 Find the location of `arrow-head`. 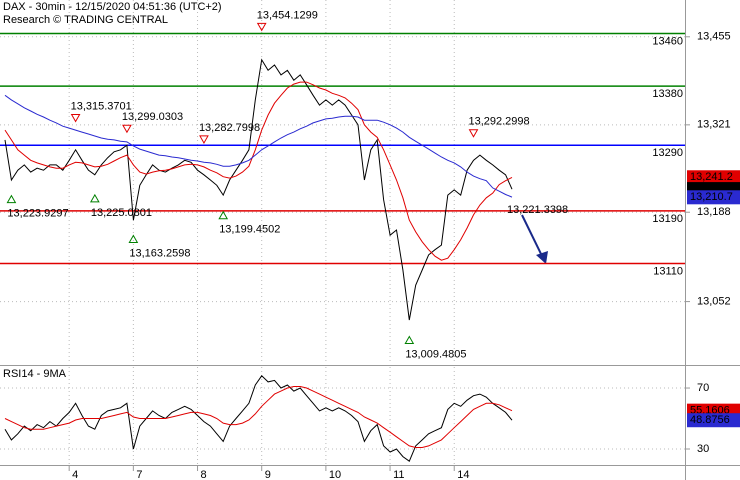

arrow-head is located at coordinates (542, 257).